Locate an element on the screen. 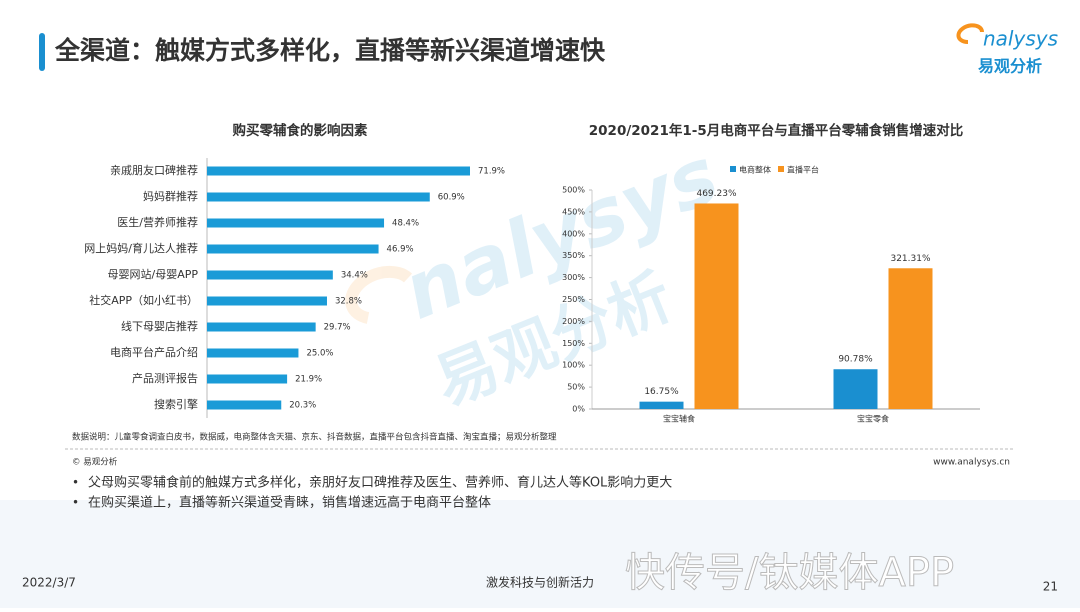 This screenshot has width=1080, height=612. footer-date: 2022/3/7 is located at coordinates (49, 583).